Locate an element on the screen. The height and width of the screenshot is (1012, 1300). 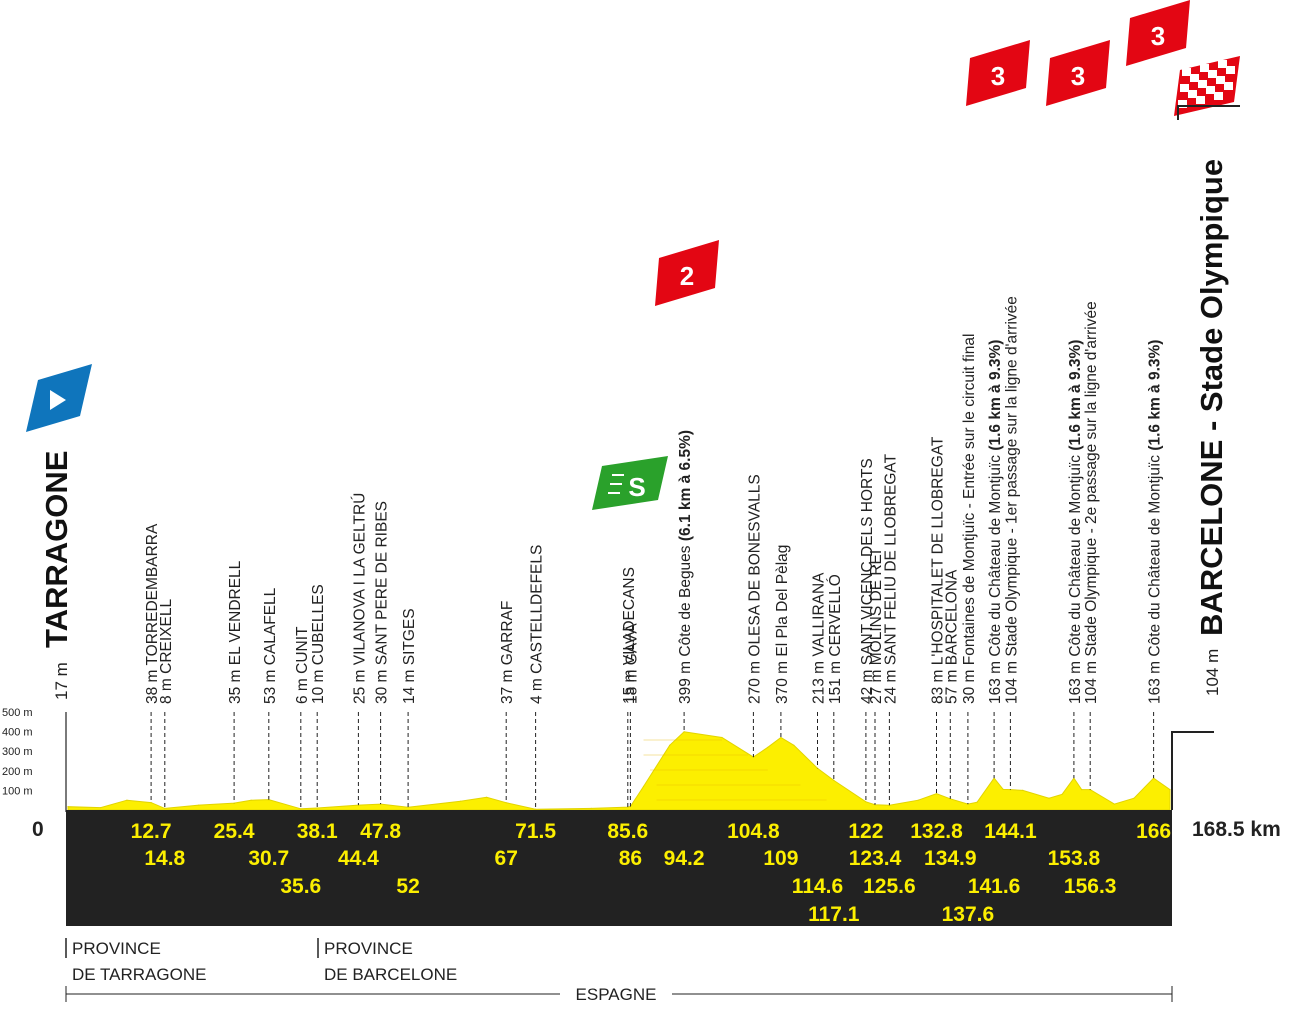
climb-category-label: 3 is located at coordinates (998, 76).